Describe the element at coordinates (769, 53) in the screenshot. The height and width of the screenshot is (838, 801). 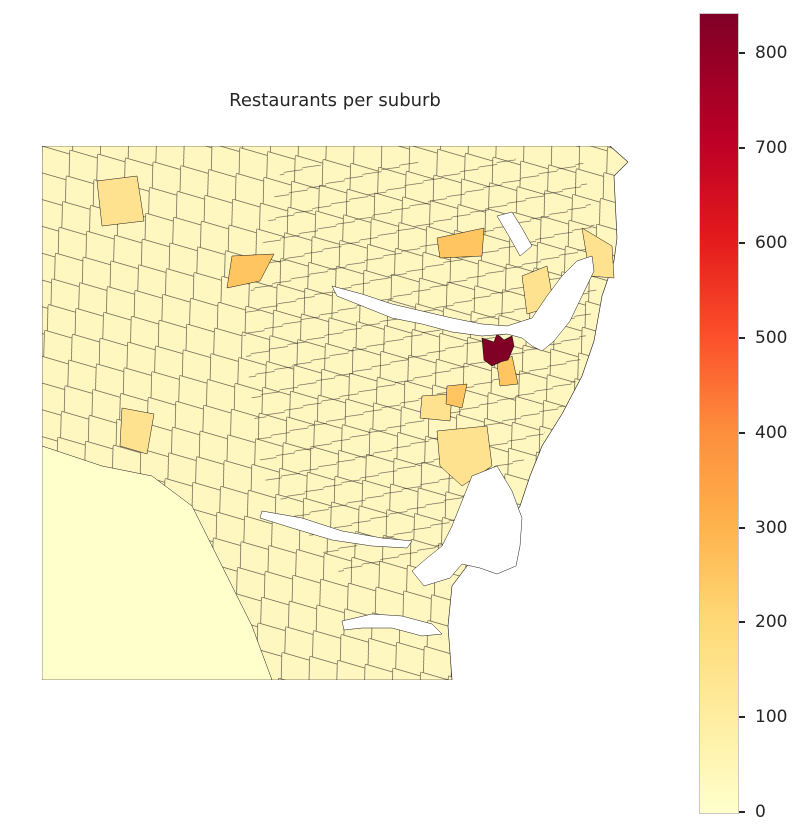
I see `colorbar-tick: 800` at that location.